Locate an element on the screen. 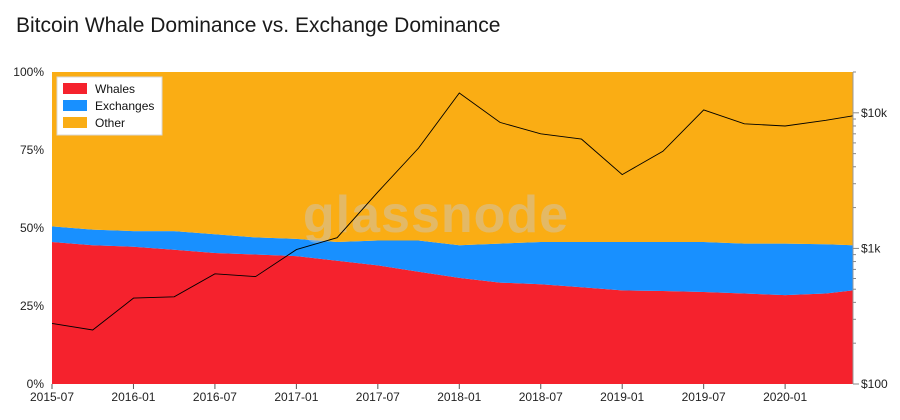 This screenshot has height=420, width=900. watermark: glassnode is located at coordinates (436, 215).